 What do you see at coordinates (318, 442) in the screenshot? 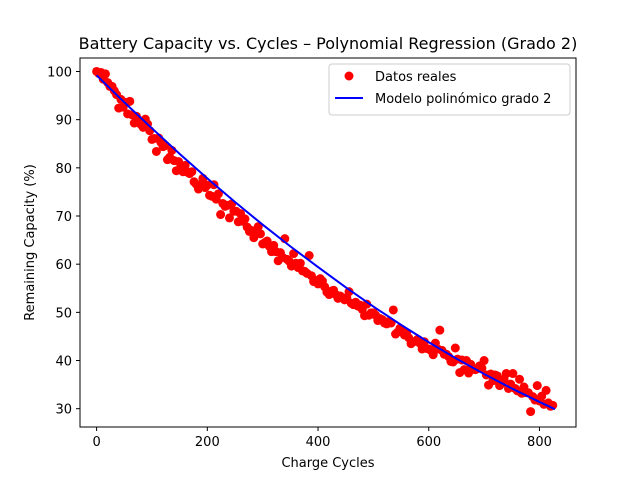
I see `x-tick-label: 400` at bounding box center [318, 442].